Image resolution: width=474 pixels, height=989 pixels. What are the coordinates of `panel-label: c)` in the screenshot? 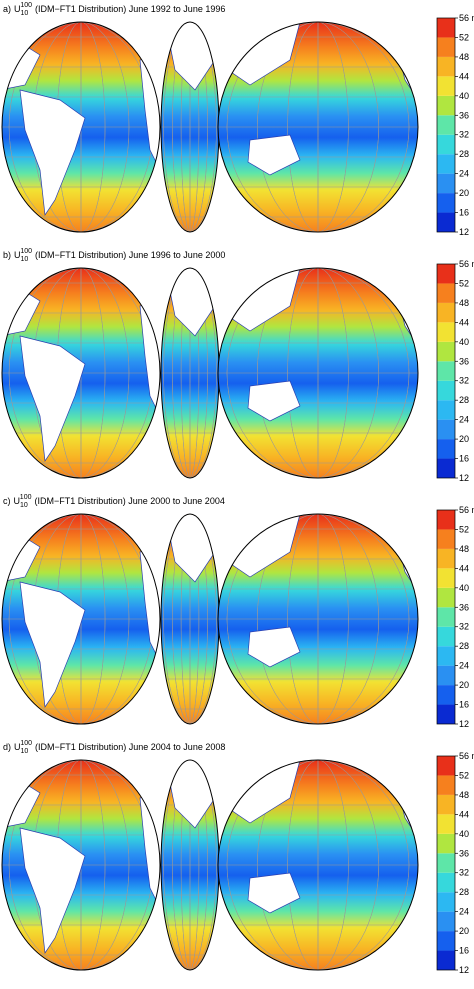 It's located at (7, 501).